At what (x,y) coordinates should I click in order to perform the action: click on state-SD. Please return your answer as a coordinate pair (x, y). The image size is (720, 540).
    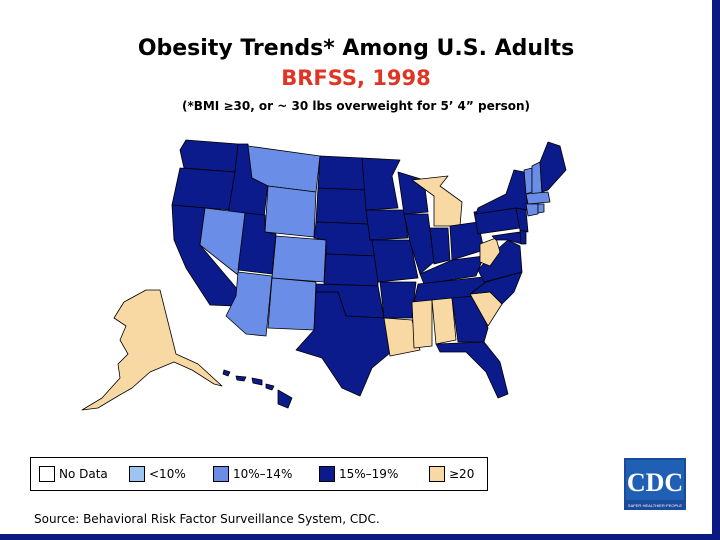
    Looking at the image, I should click on (342, 206).